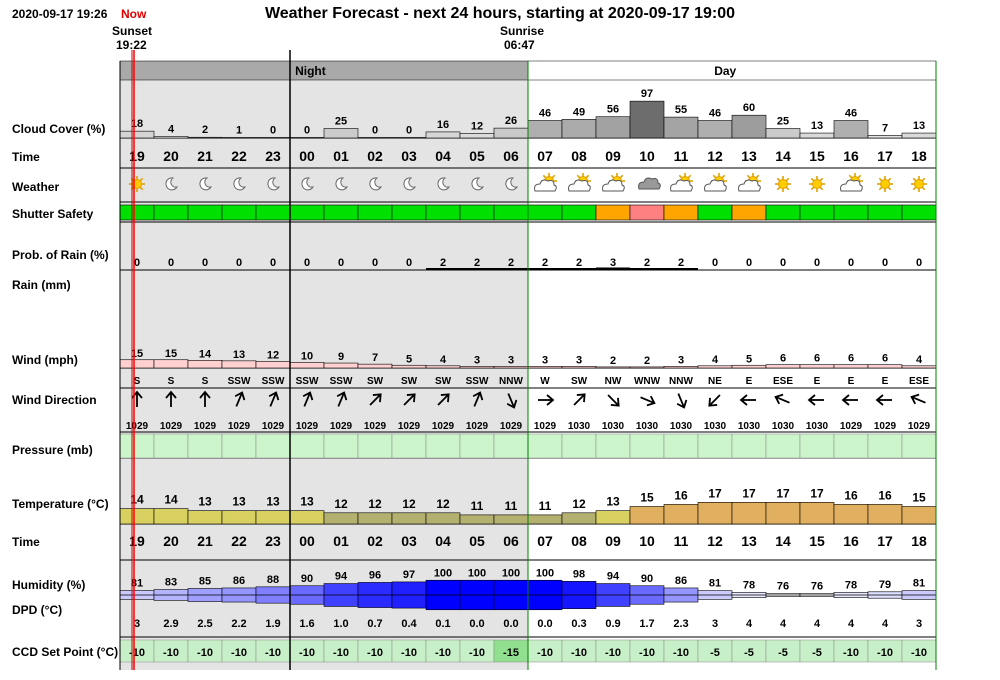  I want to click on hour-label: 05, so click(477, 156).